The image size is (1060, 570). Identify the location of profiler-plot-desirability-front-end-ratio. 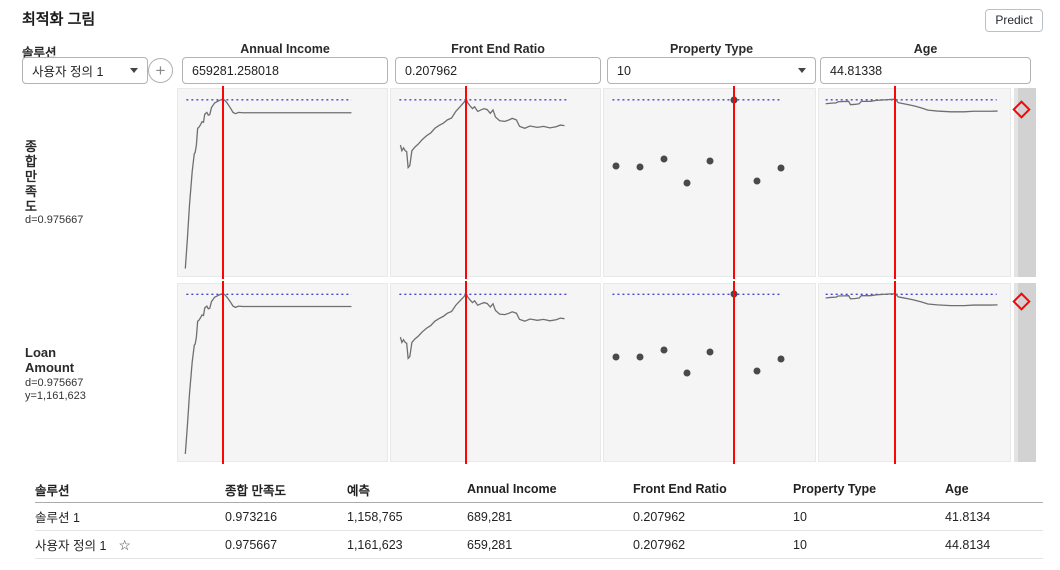
(495, 182).